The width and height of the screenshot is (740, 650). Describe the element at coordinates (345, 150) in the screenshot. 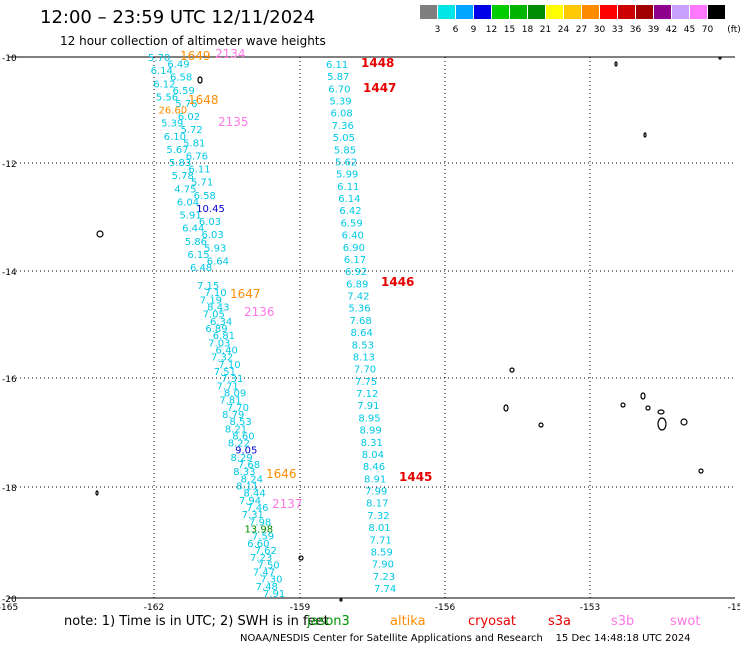

I see `swh-value: 5.85` at that location.